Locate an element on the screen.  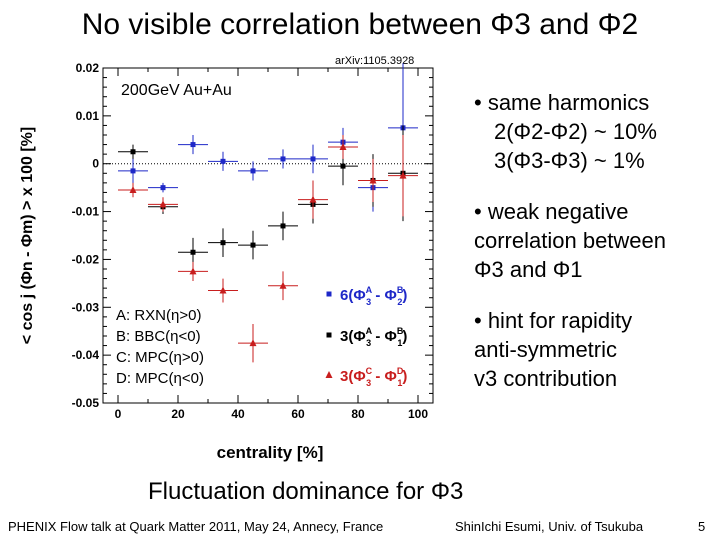
y-tick-label: -0.05 is located at coordinates (86, 403).